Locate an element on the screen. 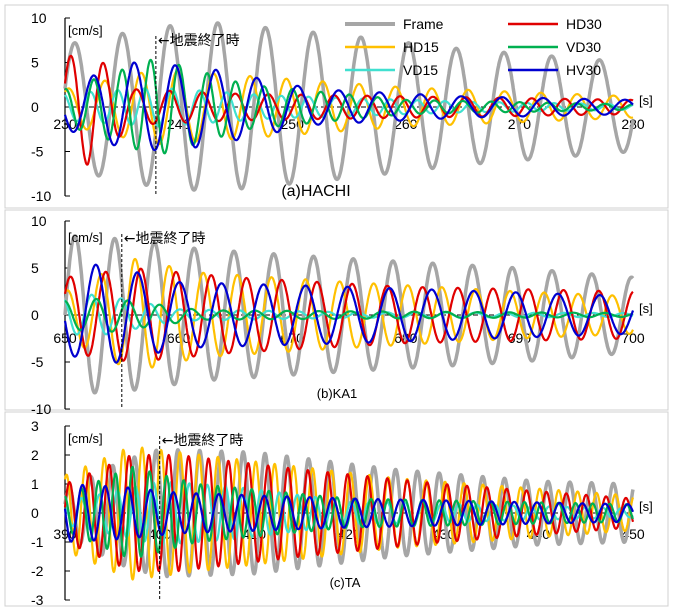  panel-caption: (b)KA1 is located at coordinates (337, 393).